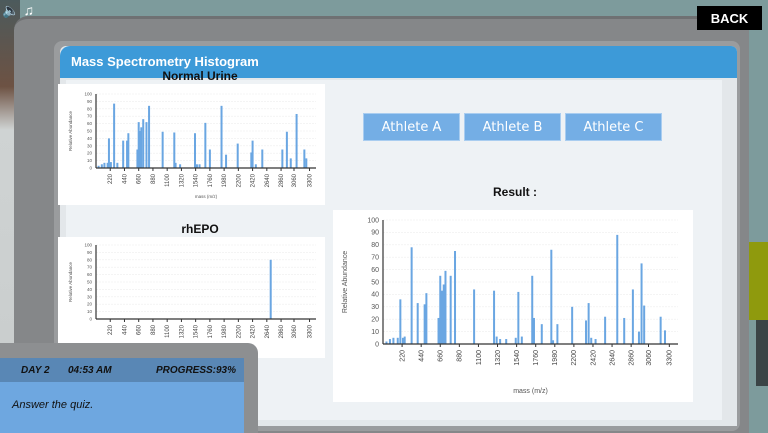 The height and width of the screenshot is (433, 768). I want to click on time-label: 04:53 AM, so click(90, 370).